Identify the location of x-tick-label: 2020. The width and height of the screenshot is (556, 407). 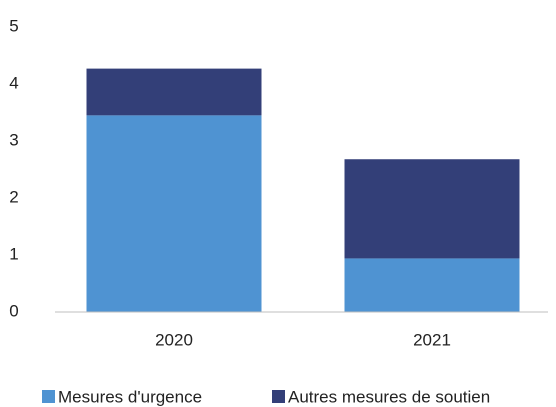
(174, 339).